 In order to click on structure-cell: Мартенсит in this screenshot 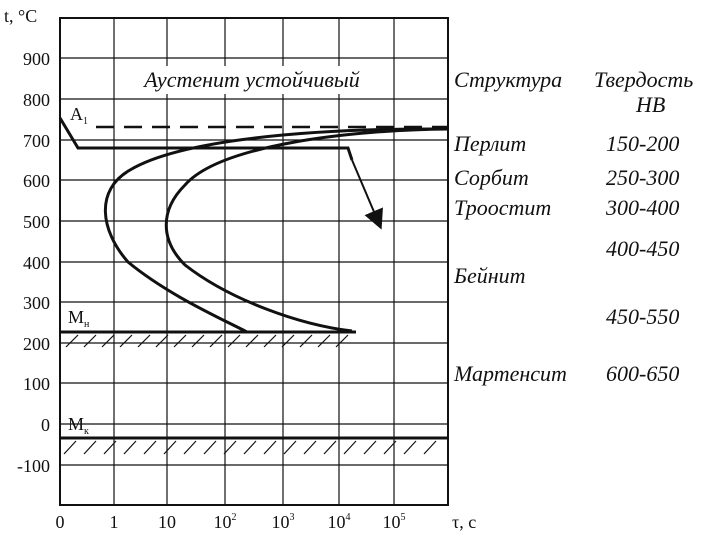, I will do `click(510, 373)`.